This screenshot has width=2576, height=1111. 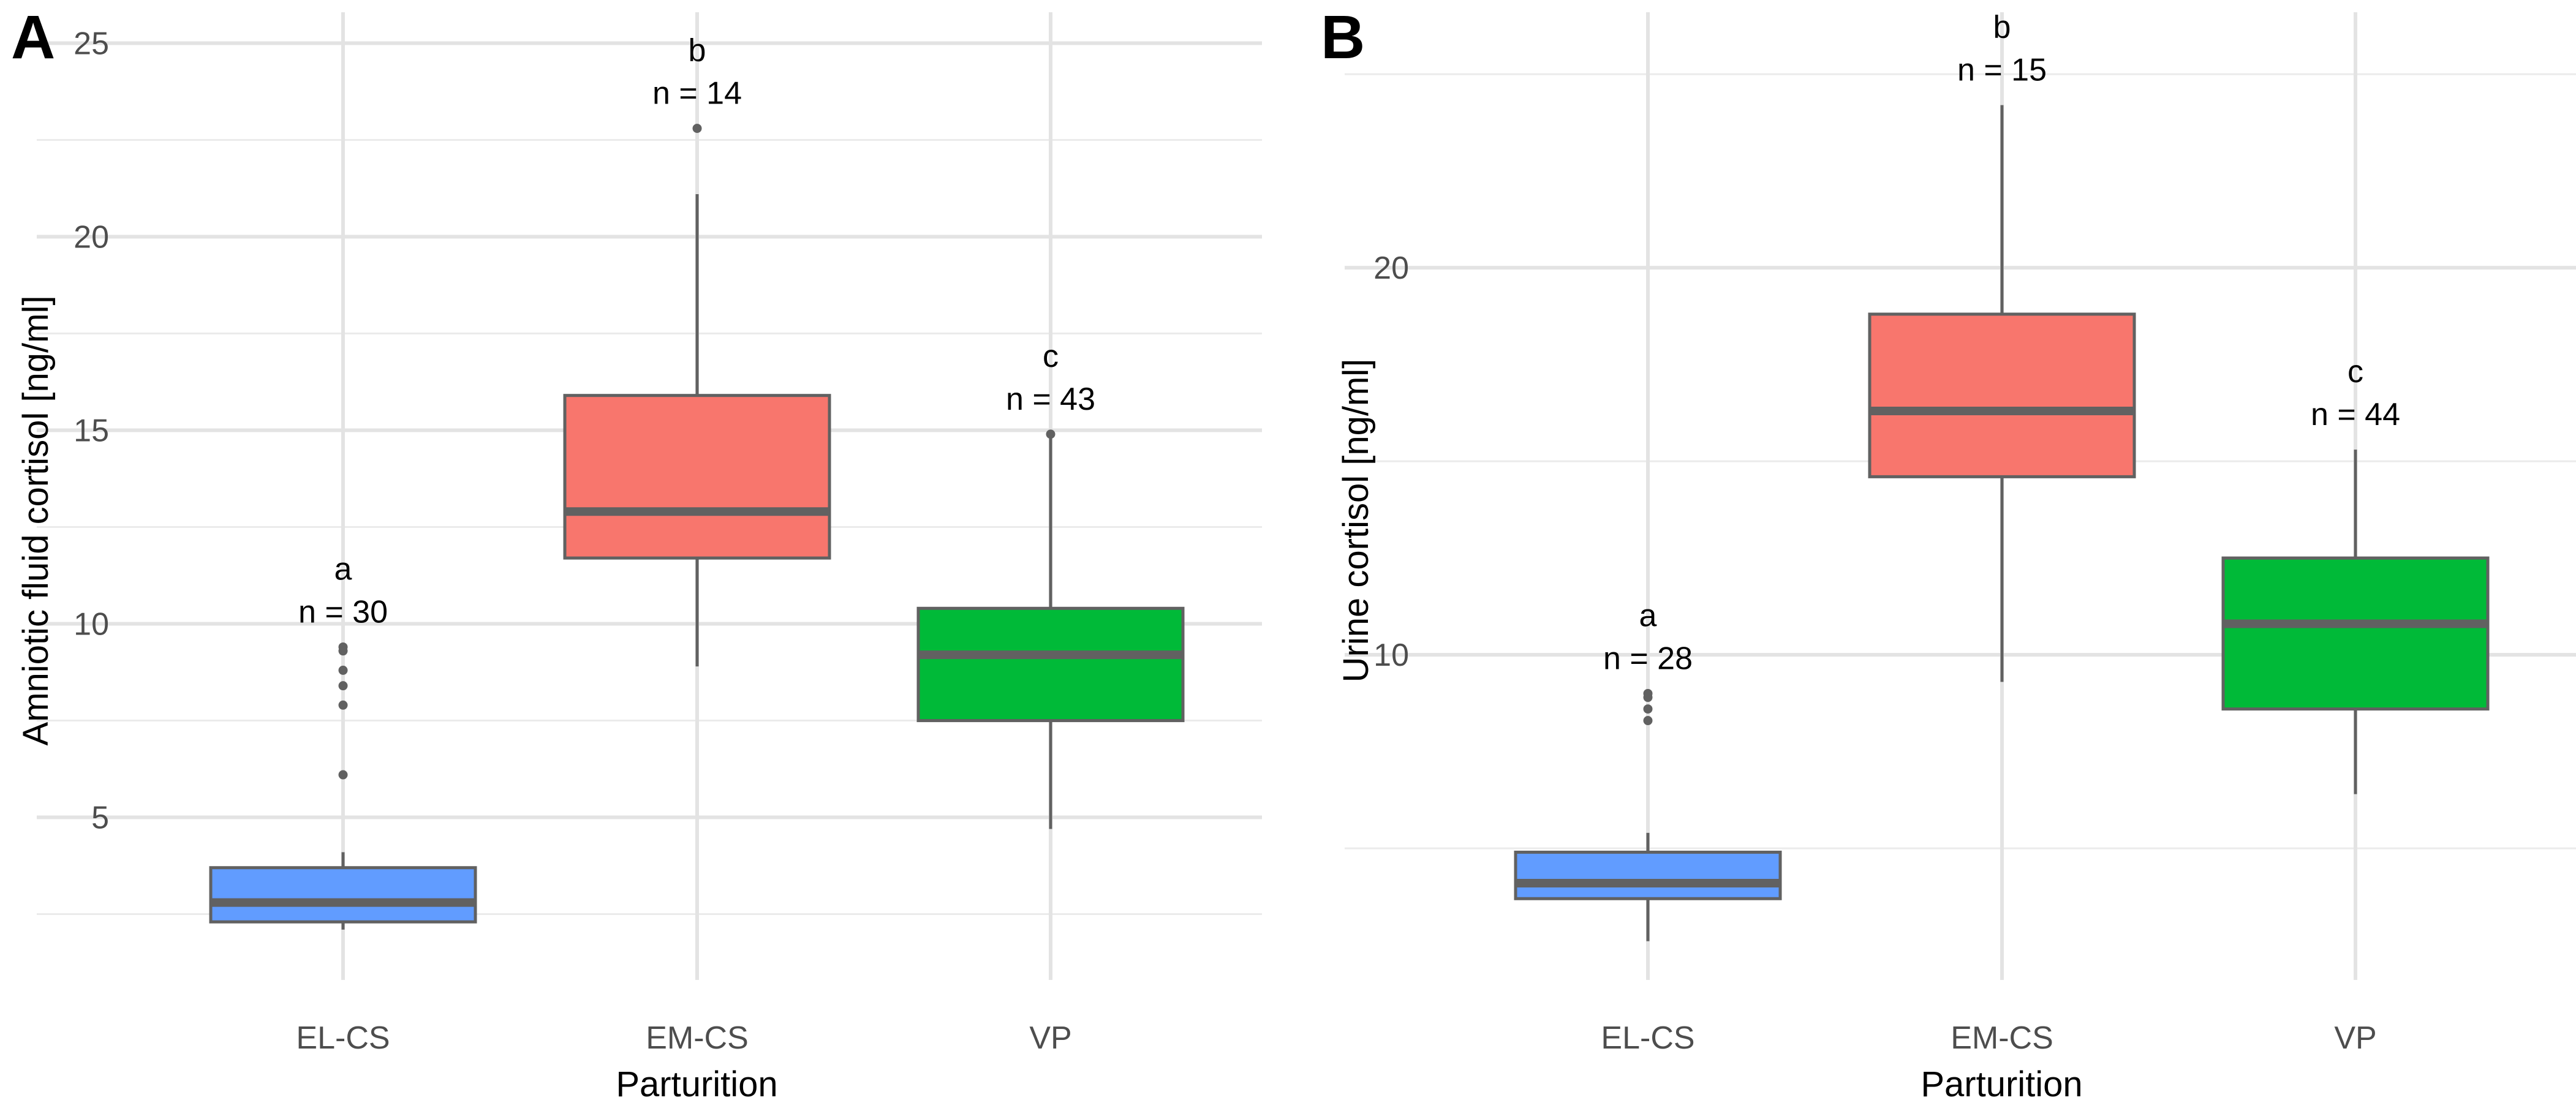 What do you see at coordinates (697, 93) in the screenshot?
I see `sample-size-label: n = 14` at bounding box center [697, 93].